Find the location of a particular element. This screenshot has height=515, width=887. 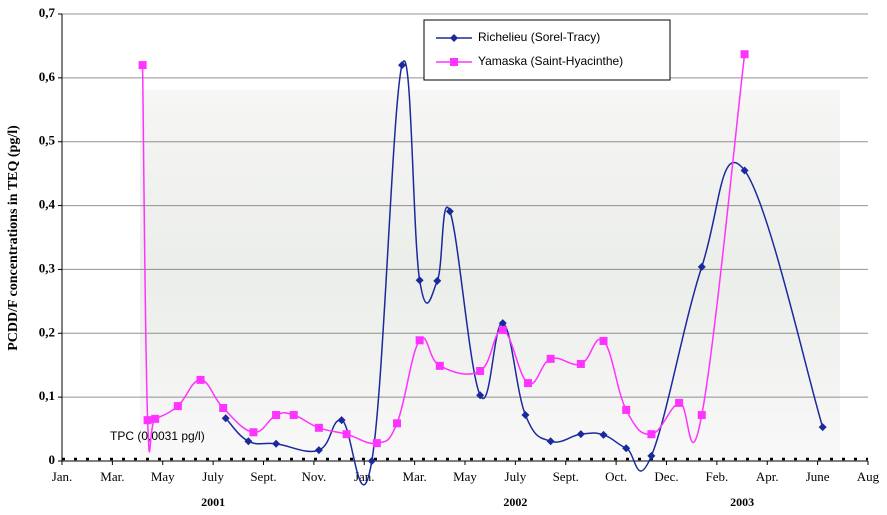

x-tick-label: Jan. is located at coordinates (62, 476).